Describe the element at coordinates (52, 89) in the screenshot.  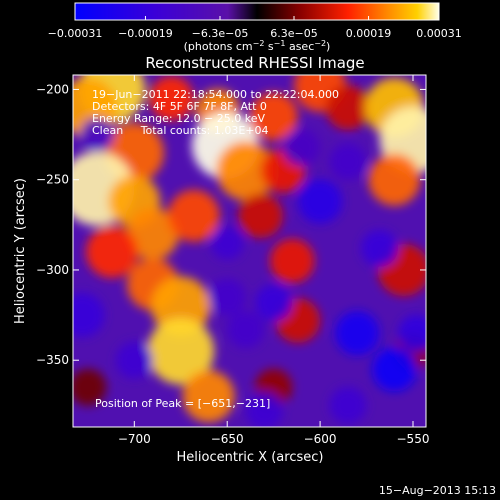
I see `y-tick-label: −200` at that location.